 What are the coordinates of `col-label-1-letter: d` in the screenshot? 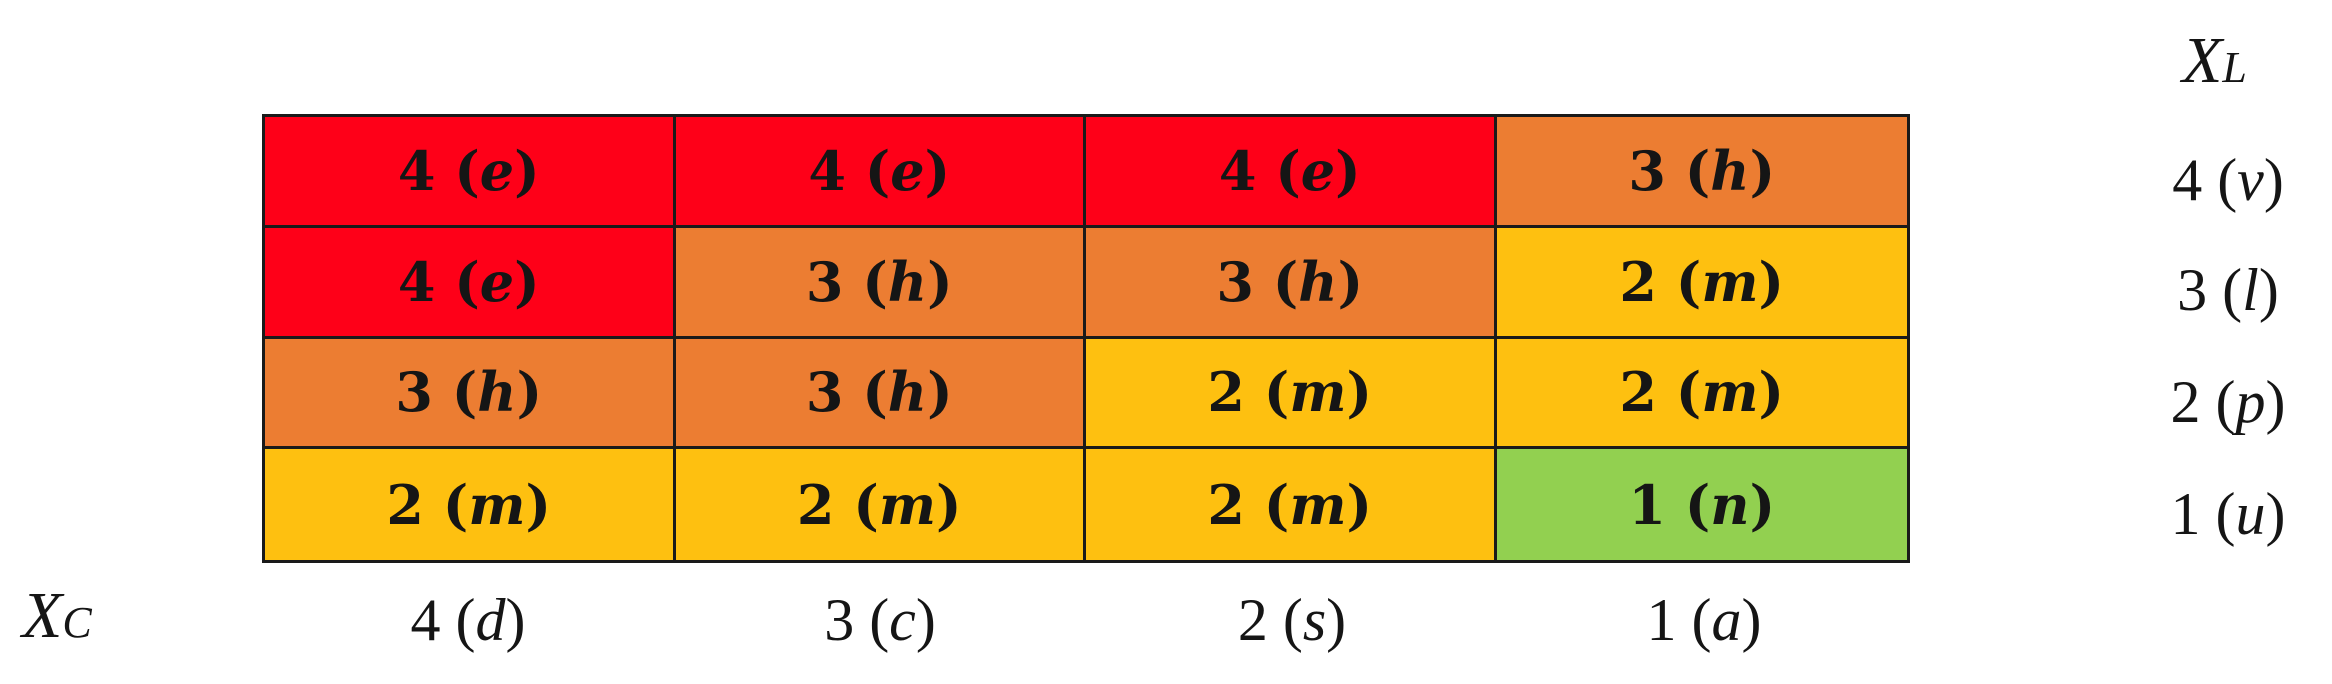 It's located at (490, 620).